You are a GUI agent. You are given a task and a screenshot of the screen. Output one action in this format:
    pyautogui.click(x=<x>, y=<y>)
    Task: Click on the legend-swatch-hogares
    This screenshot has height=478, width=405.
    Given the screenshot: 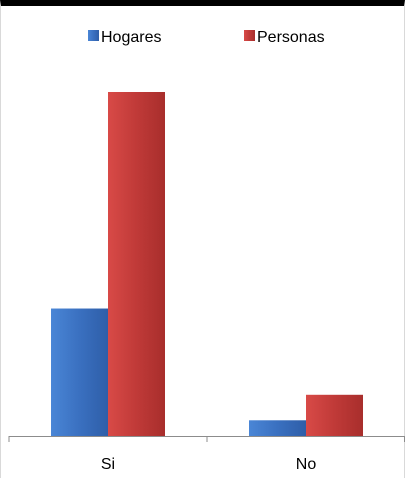 What is the action you would take?
    pyautogui.click(x=93, y=35)
    